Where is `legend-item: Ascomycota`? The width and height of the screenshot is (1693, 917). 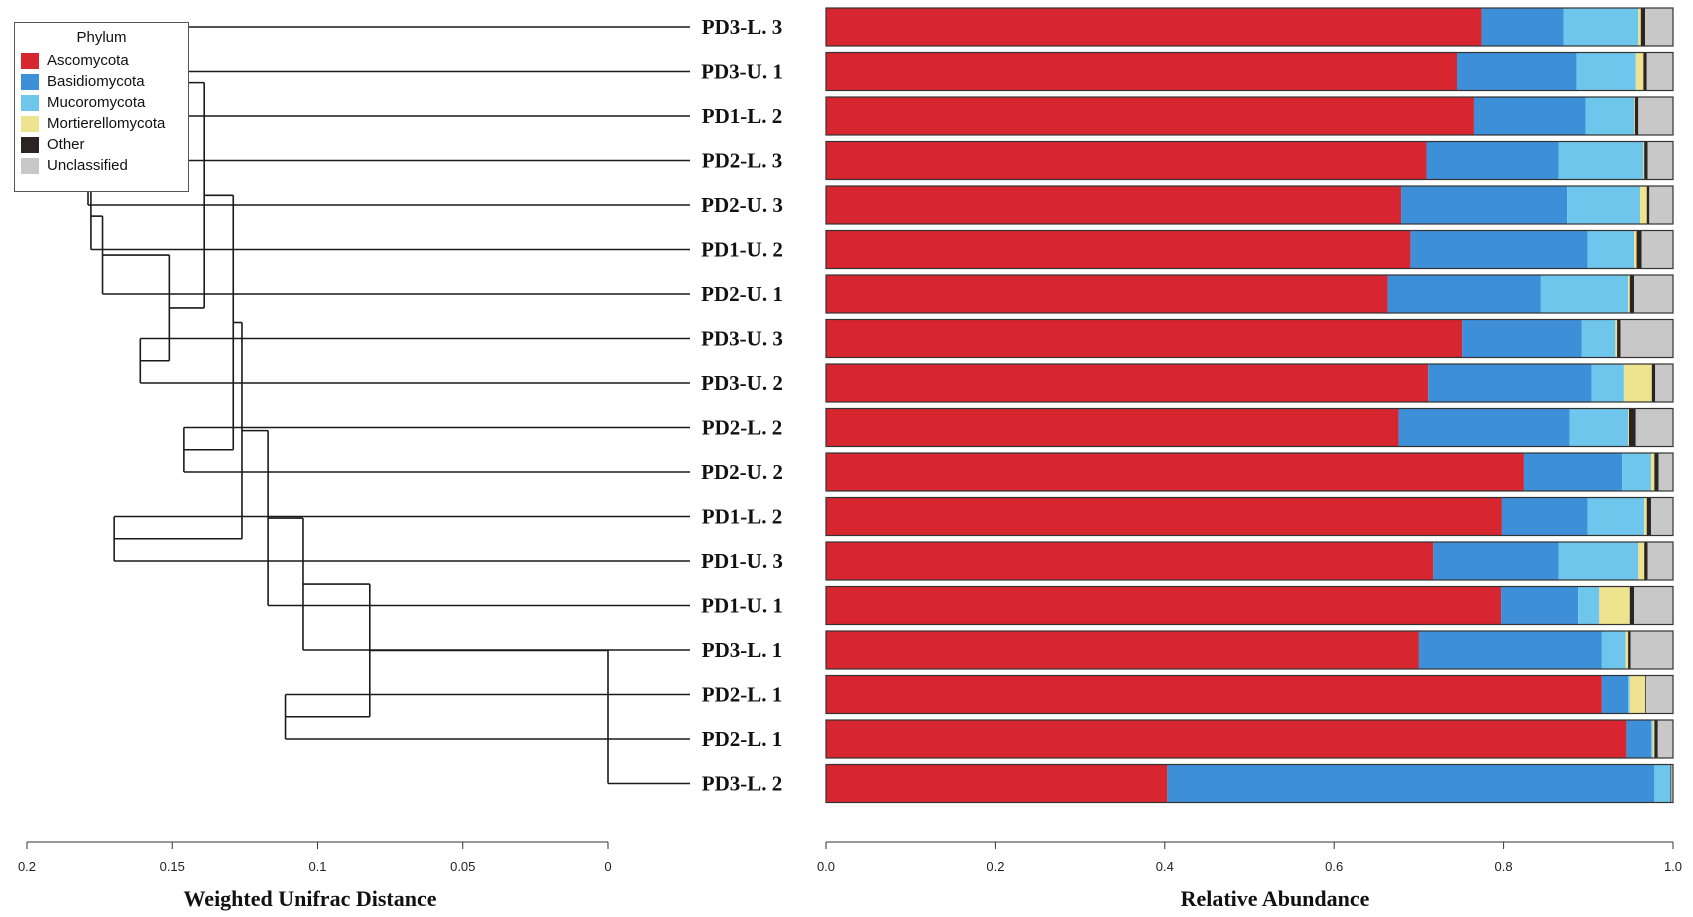
legend-item: Ascomycota is located at coordinates (101, 60).